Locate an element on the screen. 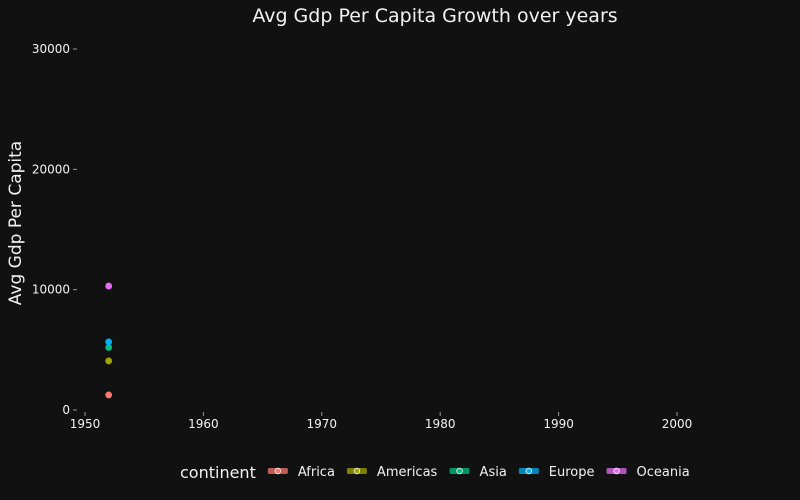 The height and width of the screenshot is (500, 800). legend-title: continent is located at coordinates (218, 472).